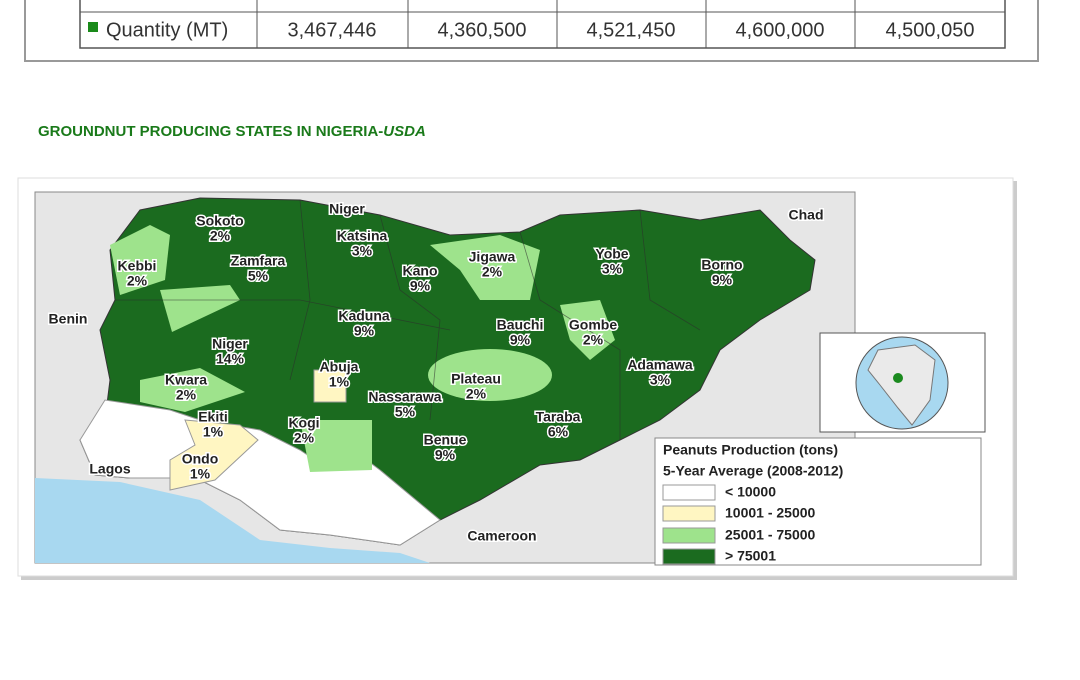  What do you see at coordinates (445, 440) in the screenshot?
I see `state-name: Benue` at bounding box center [445, 440].